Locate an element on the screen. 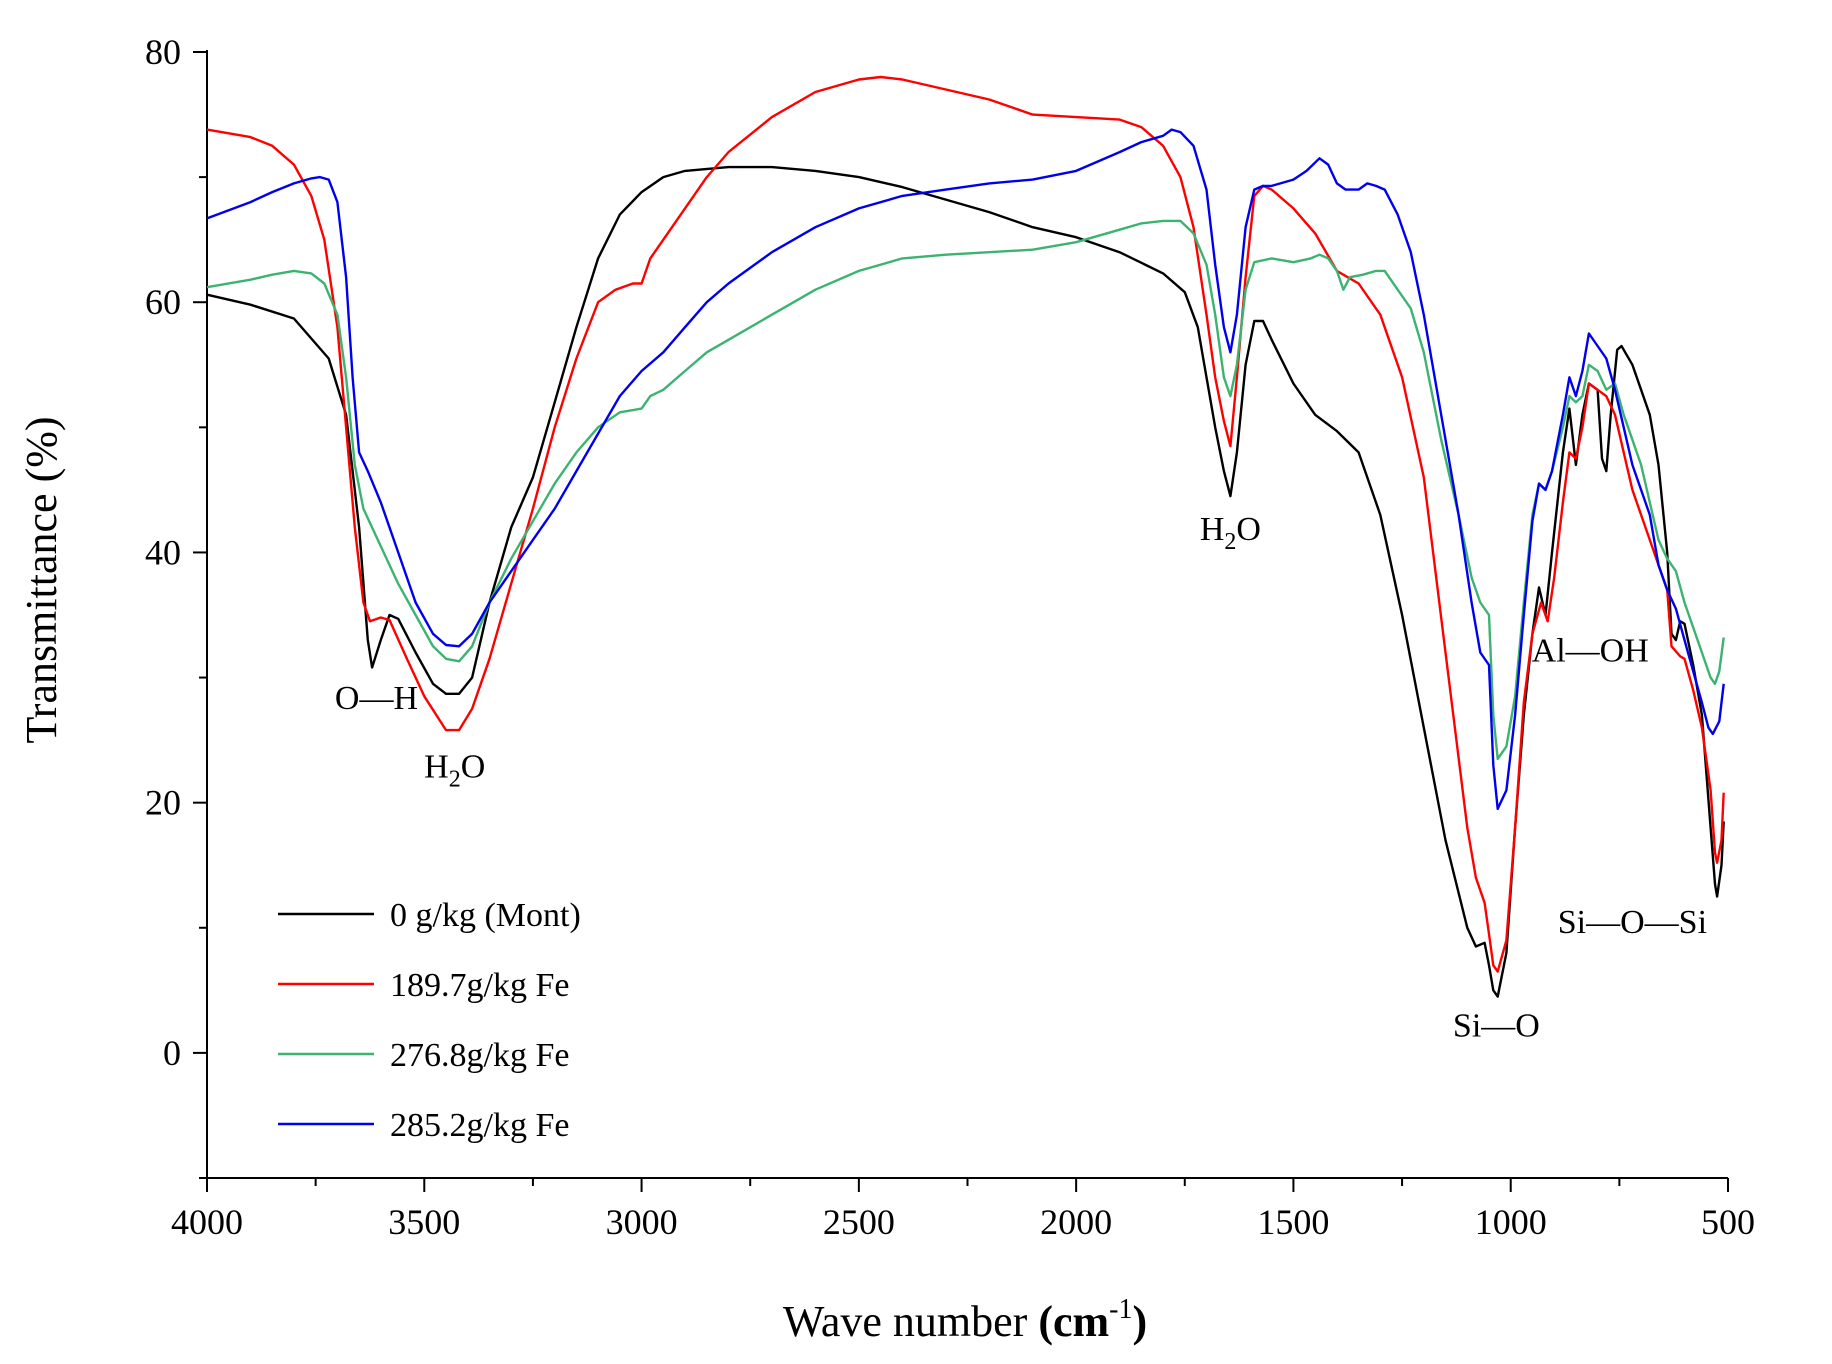 The height and width of the screenshot is (1364, 1832). legend-label-4: 285.2g/kg Fe is located at coordinates (479, 1125).